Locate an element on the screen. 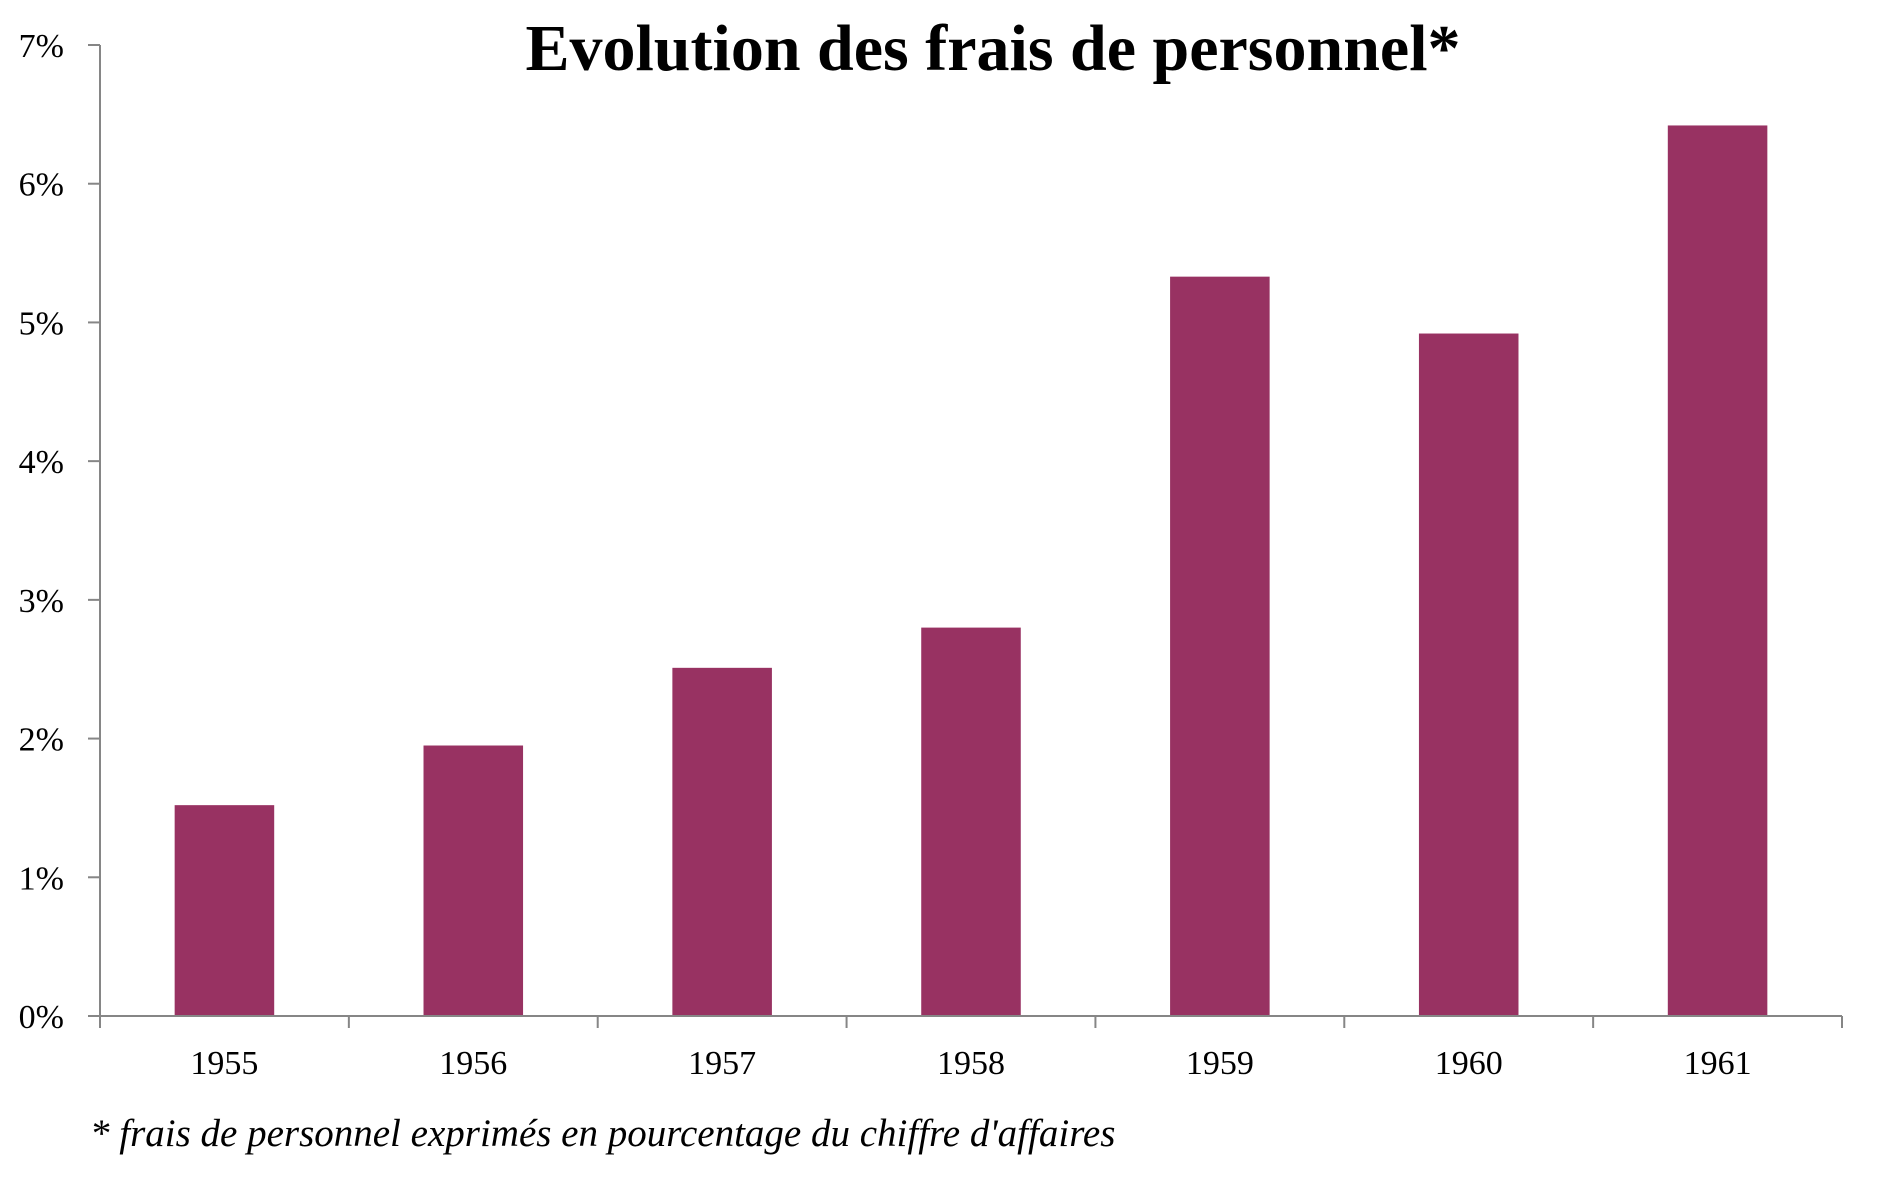  y-tick-label: 6% is located at coordinates (41, 185).